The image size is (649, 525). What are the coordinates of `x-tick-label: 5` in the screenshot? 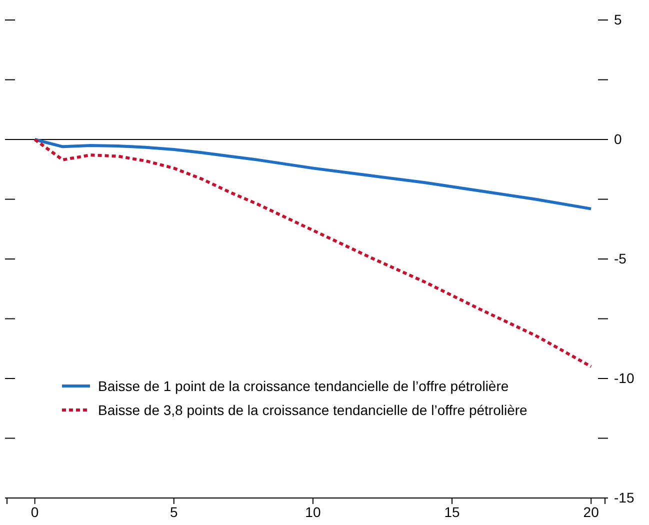 It's located at (174, 512).